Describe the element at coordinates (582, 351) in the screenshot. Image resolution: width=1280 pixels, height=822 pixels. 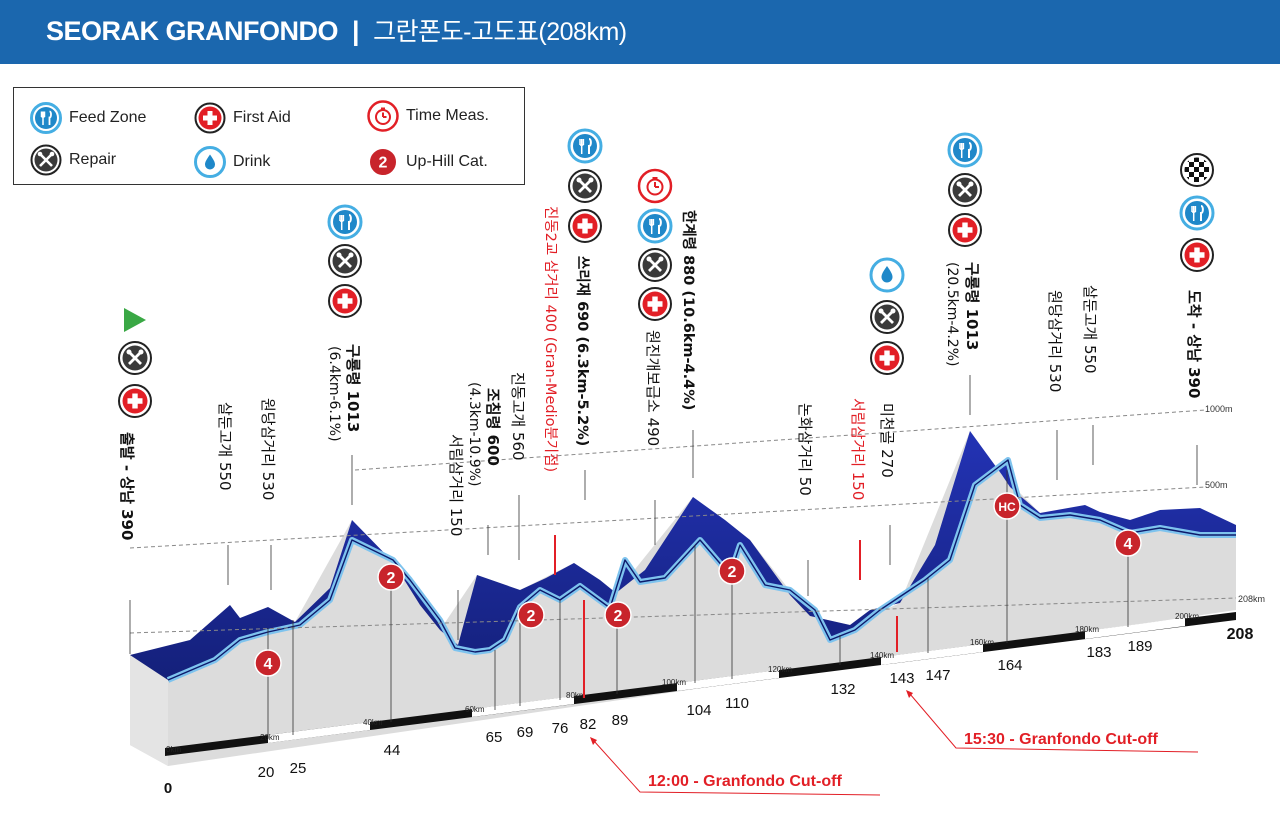
I see `waypoint-climb: 쓰리재 690 (6.3km-5.2%)` at that location.